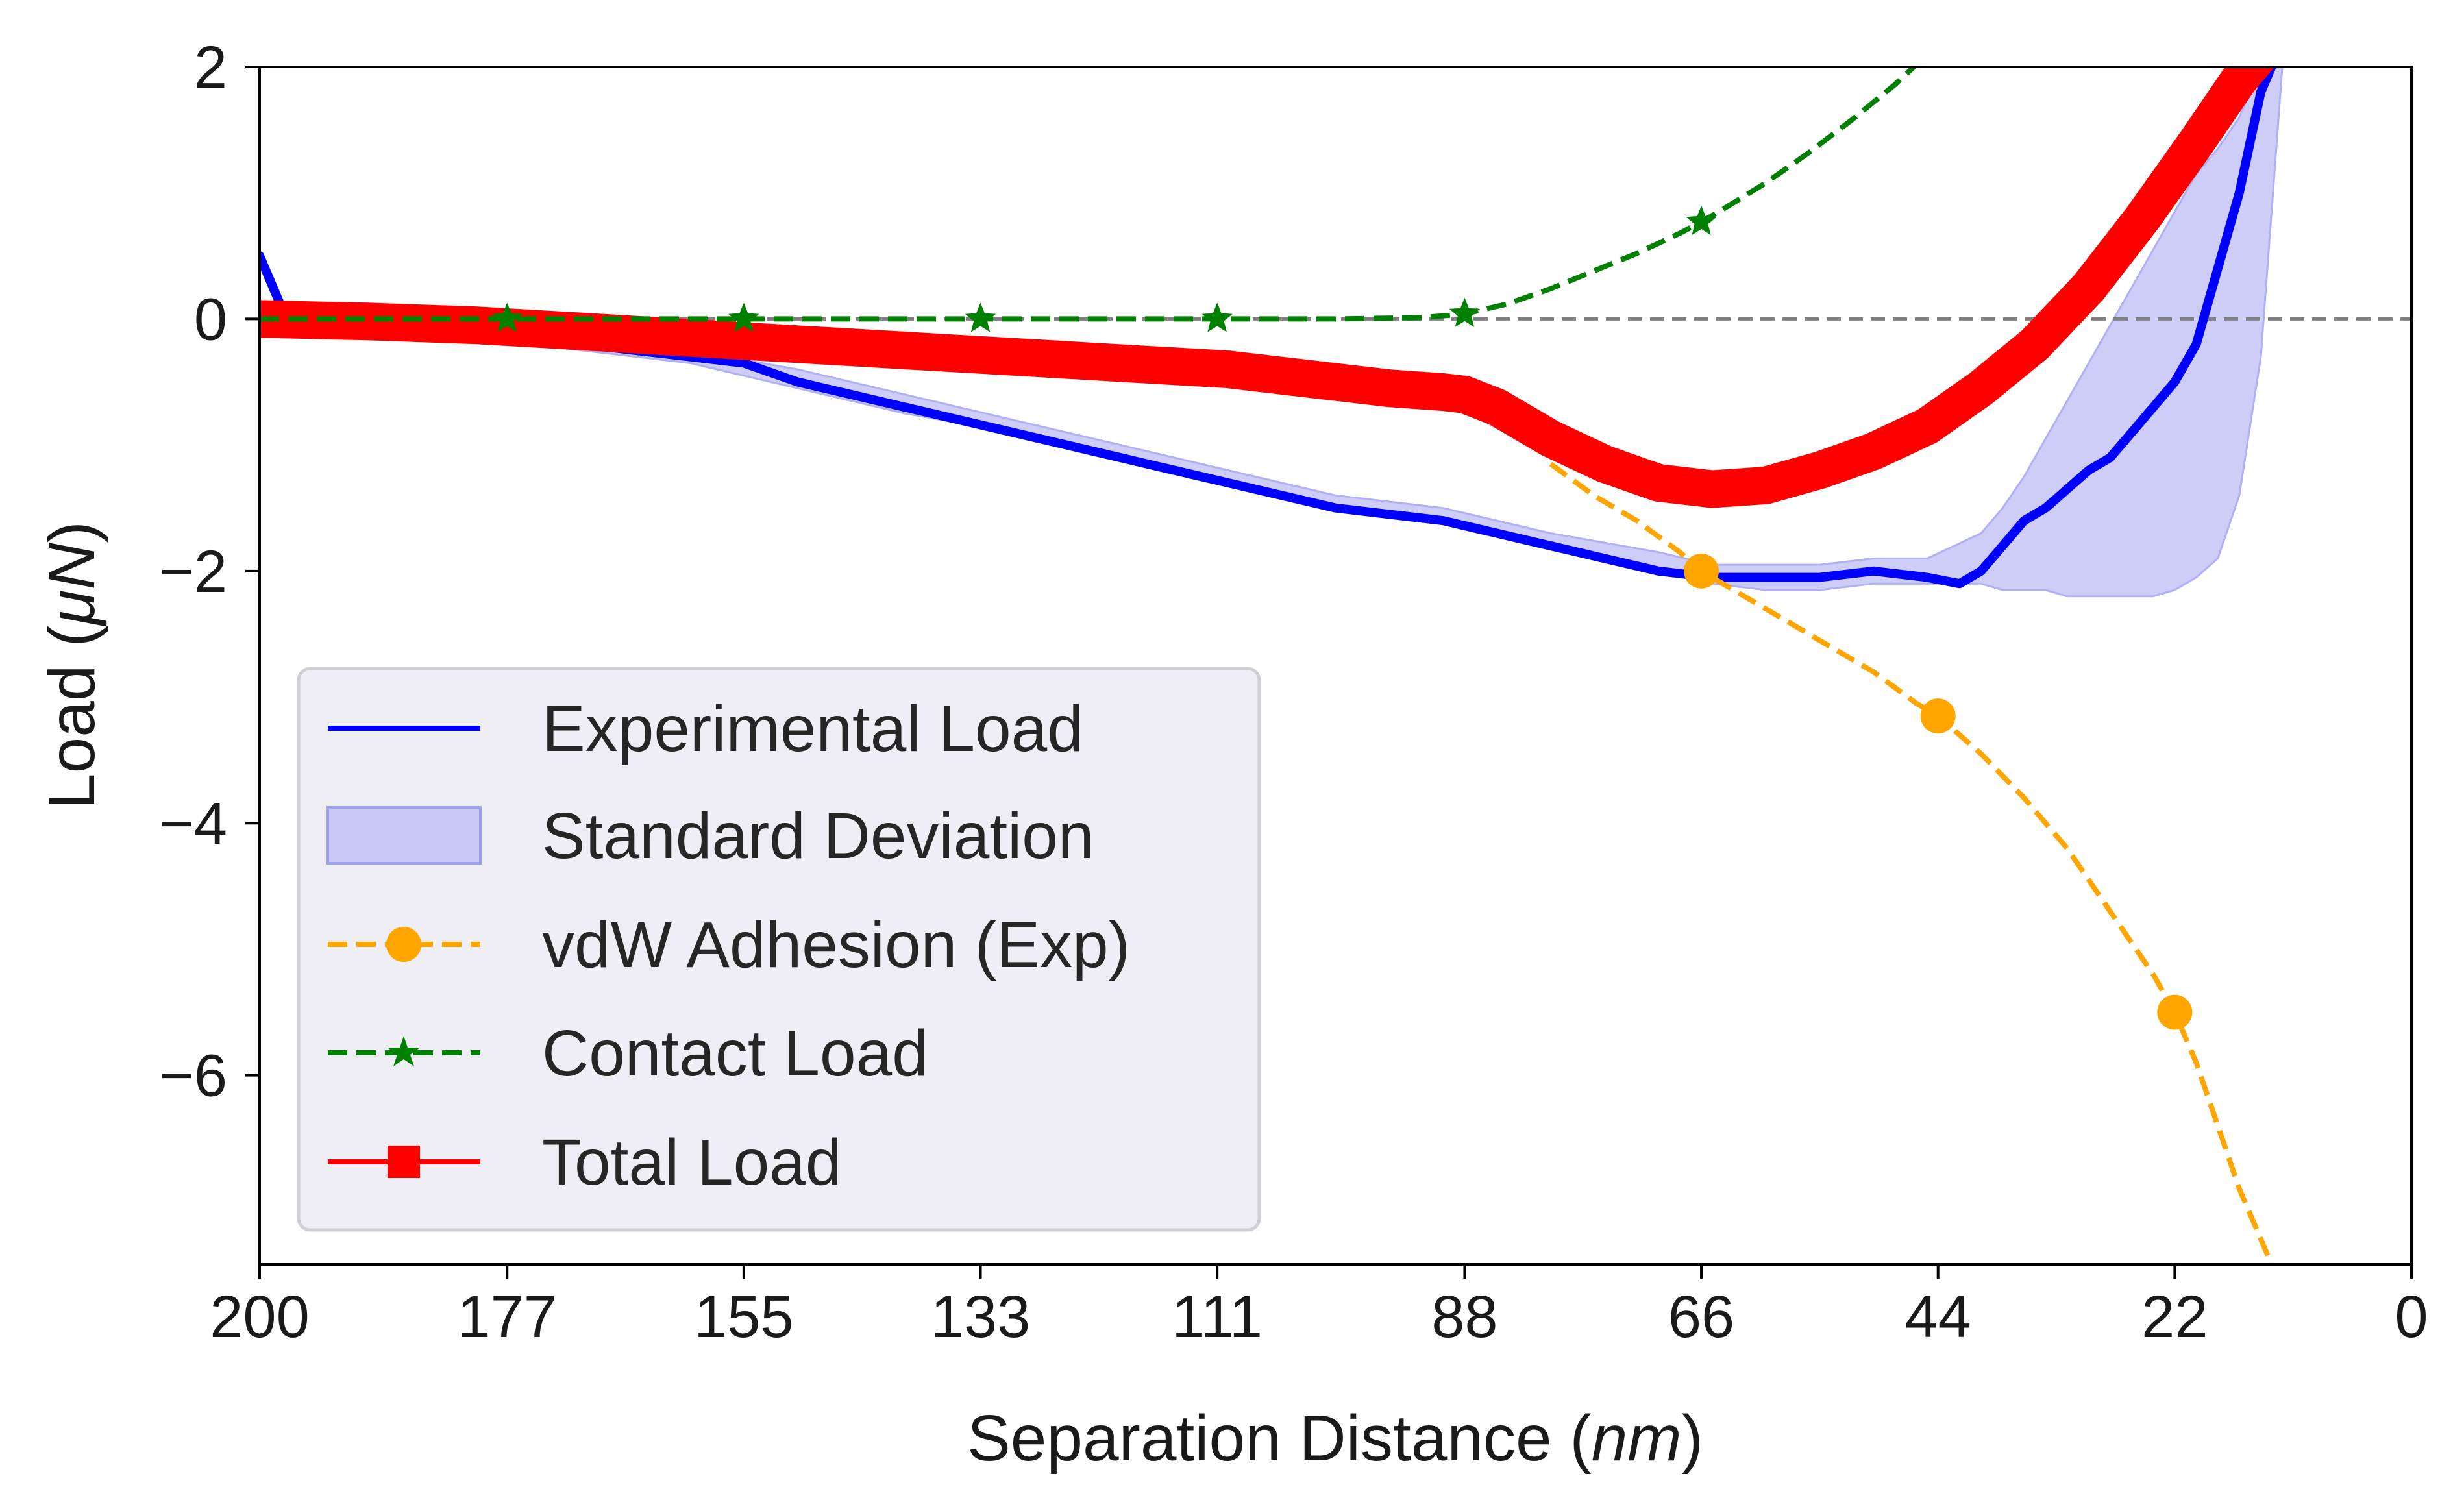 This screenshot has width=2464, height=1511. What do you see at coordinates (404, 835) in the screenshot?
I see `legend-swatch-standard-deviation` at bounding box center [404, 835].